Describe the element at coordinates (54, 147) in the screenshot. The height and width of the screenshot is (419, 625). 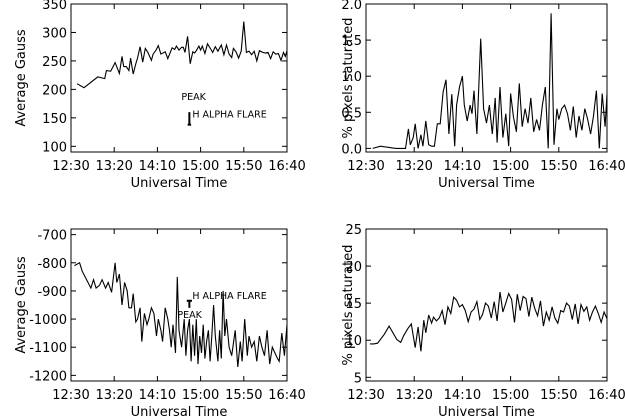
I see `y-tick-label: 100` at that location.